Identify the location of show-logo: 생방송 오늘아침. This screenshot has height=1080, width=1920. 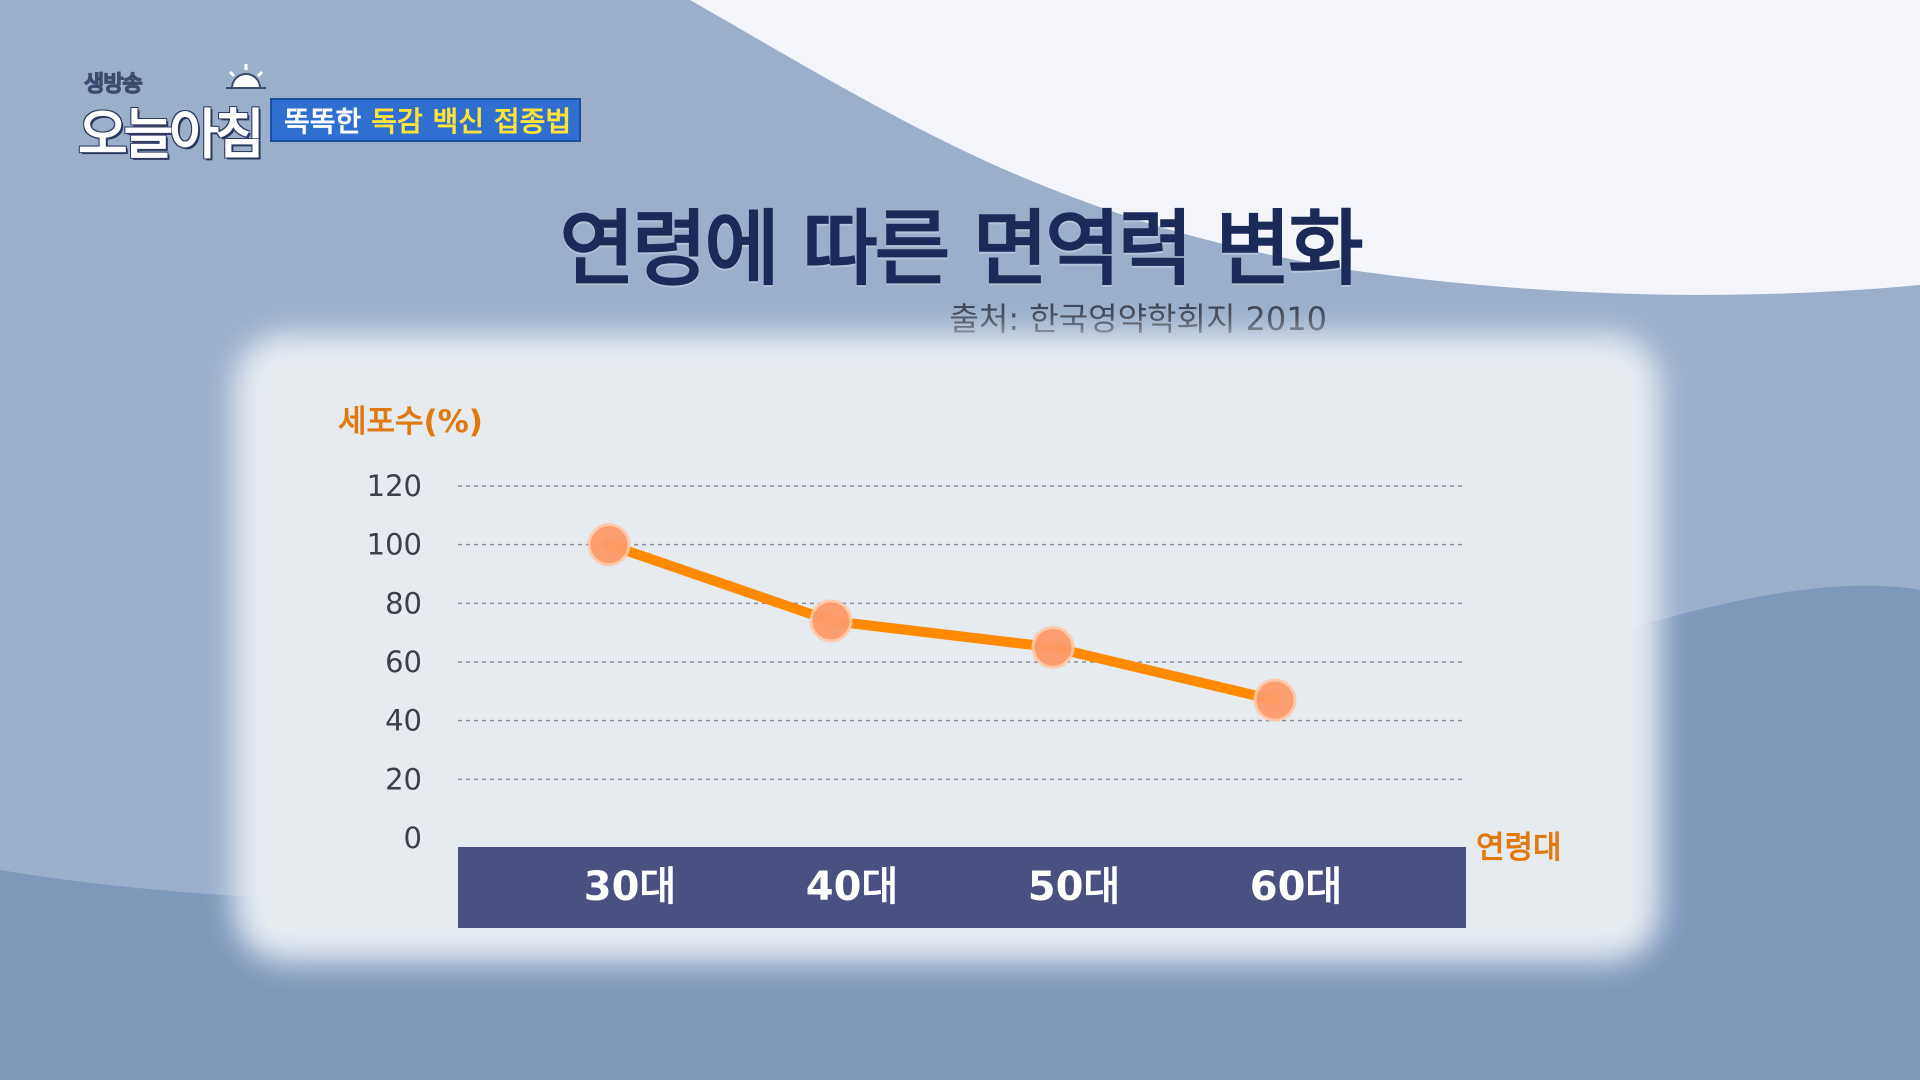
(178, 114).